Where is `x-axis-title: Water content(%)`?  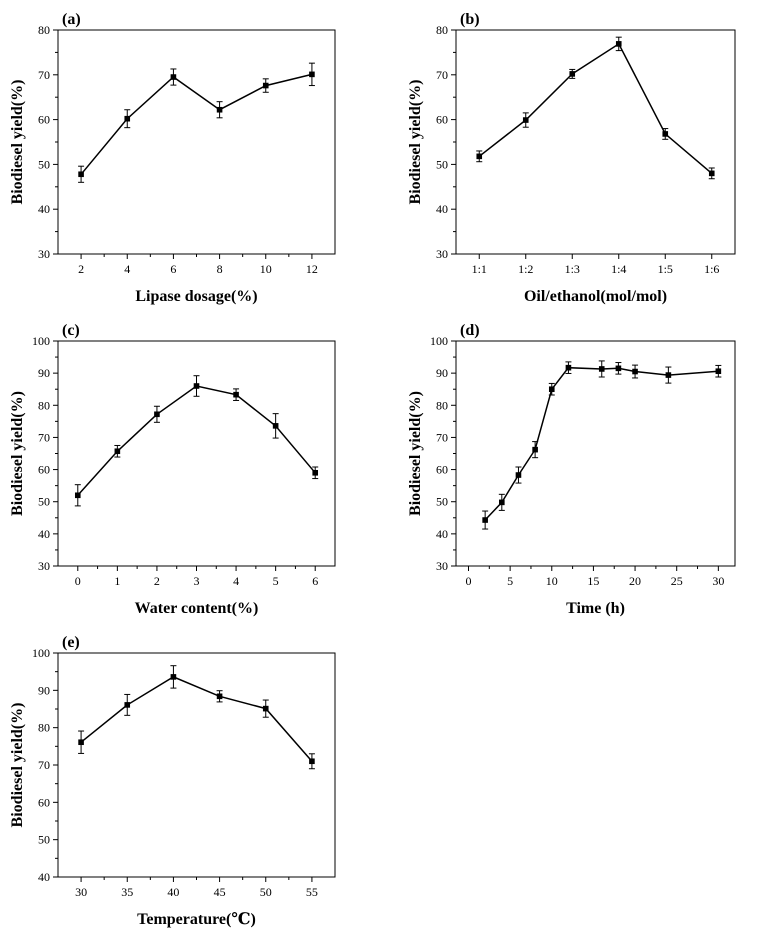
x-axis-title: Water content(%) is located at coordinates (197, 608).